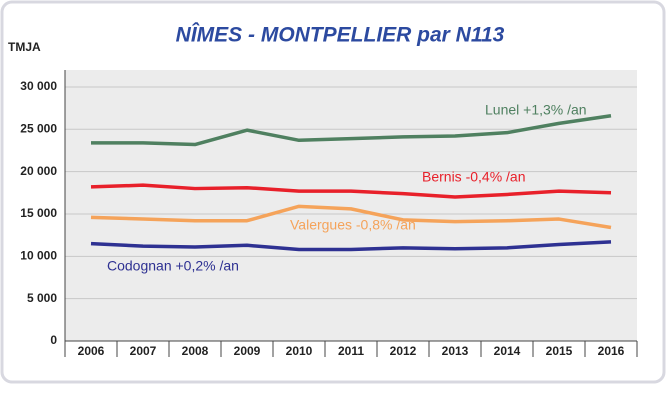 The height and width of the screenshot is (405, 667). I want to click on y-tick-label: 20 000, so click(38, 171).